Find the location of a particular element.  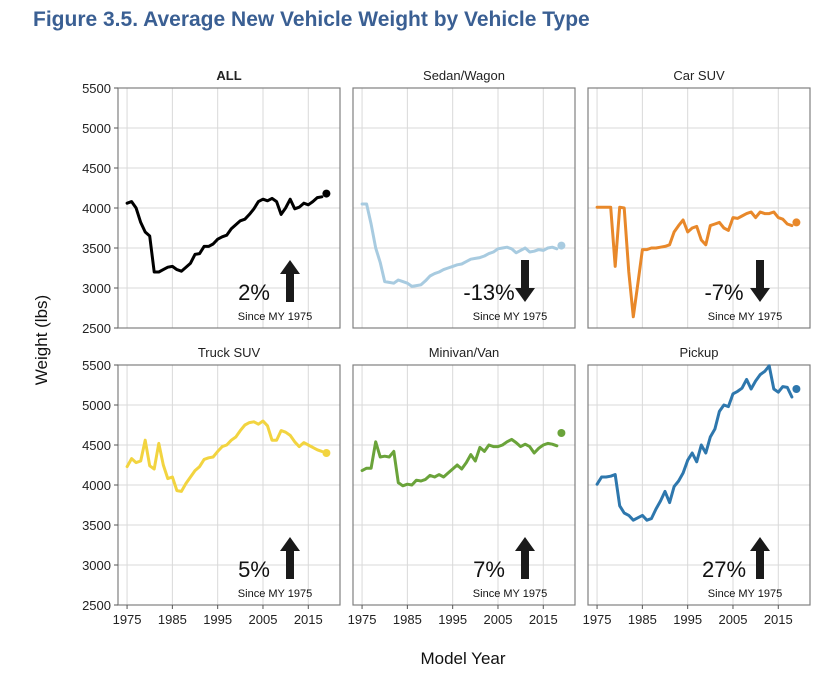

change-percent: -7% is located at coordinates (723, 292).